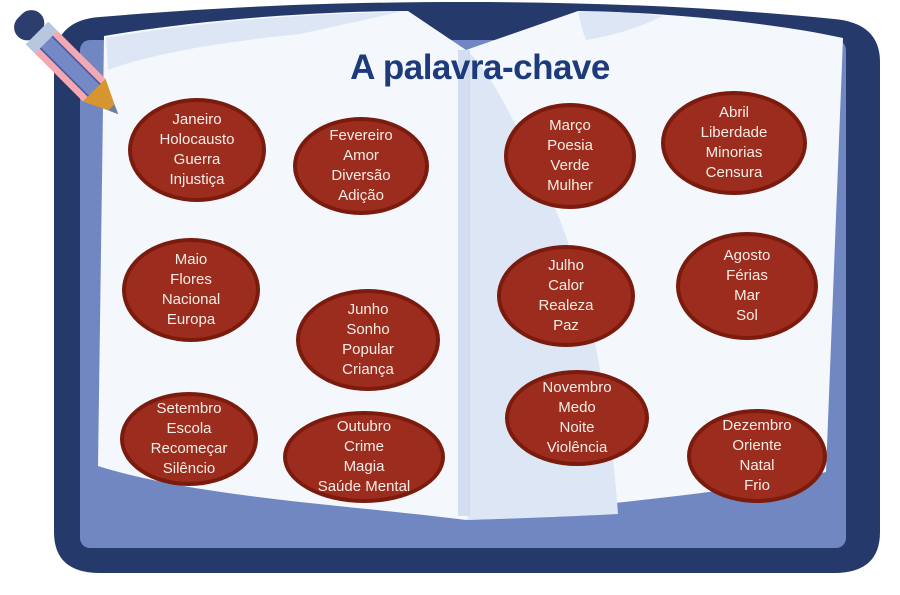 The image size is (900, 595). Describe the element at coordinates (189, 439) in the screenshot. I see `bubble-setembro: Setembro Escola Recomeçar Silêncio` at that location.